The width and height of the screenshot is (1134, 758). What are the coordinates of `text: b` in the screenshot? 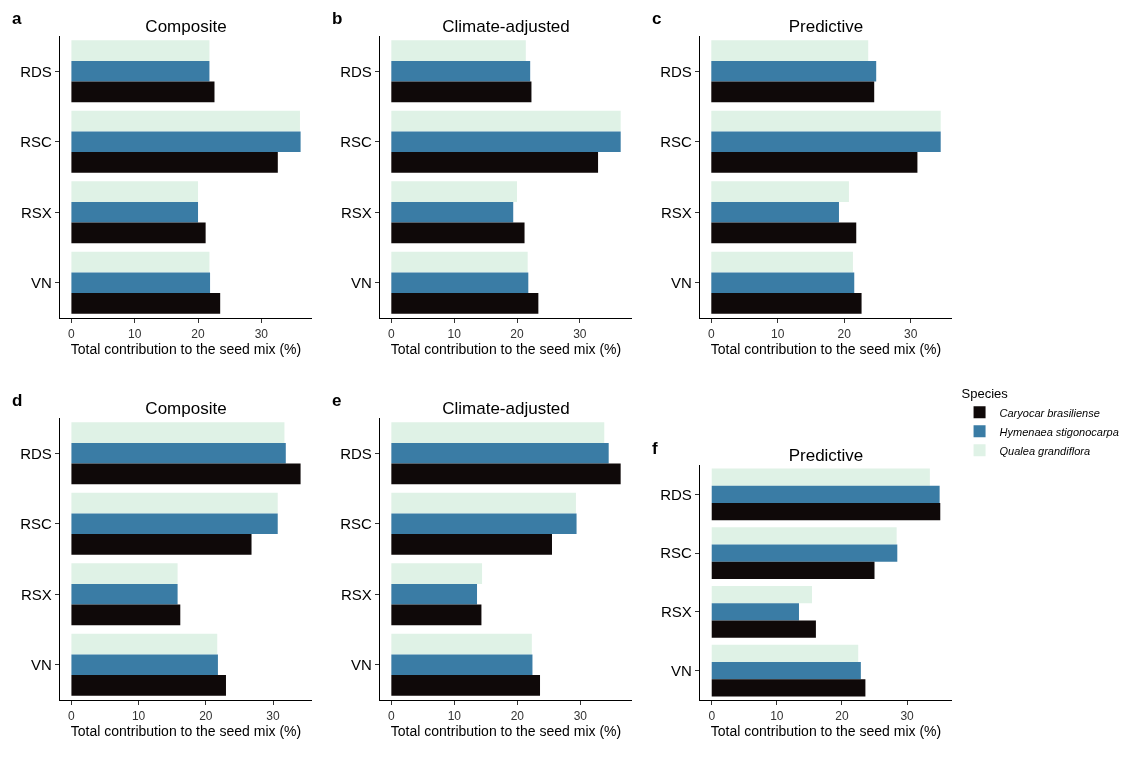 It's located at (337, 18).